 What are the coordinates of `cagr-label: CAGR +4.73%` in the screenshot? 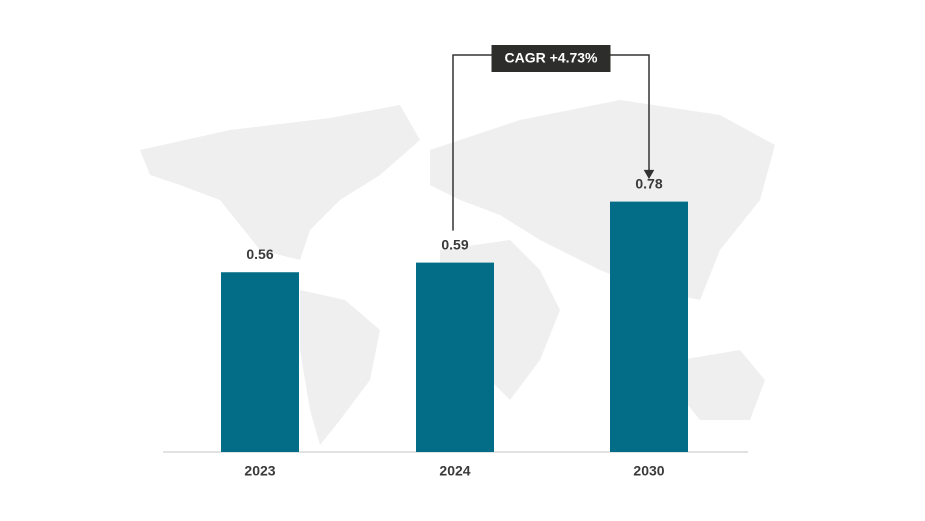 It's located at (552, 58).